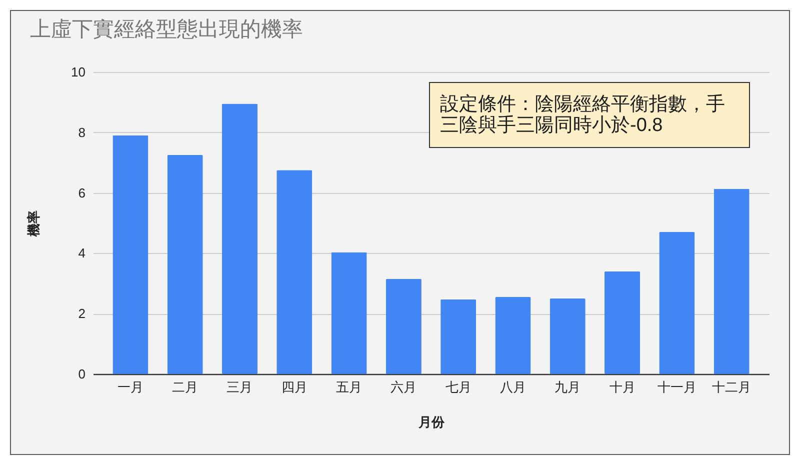 The width and height of the screenshot is (800, 464). Describe the element at coordinates (82, 374) in the screenshot. I see `y-tick-label: 0` at that location.